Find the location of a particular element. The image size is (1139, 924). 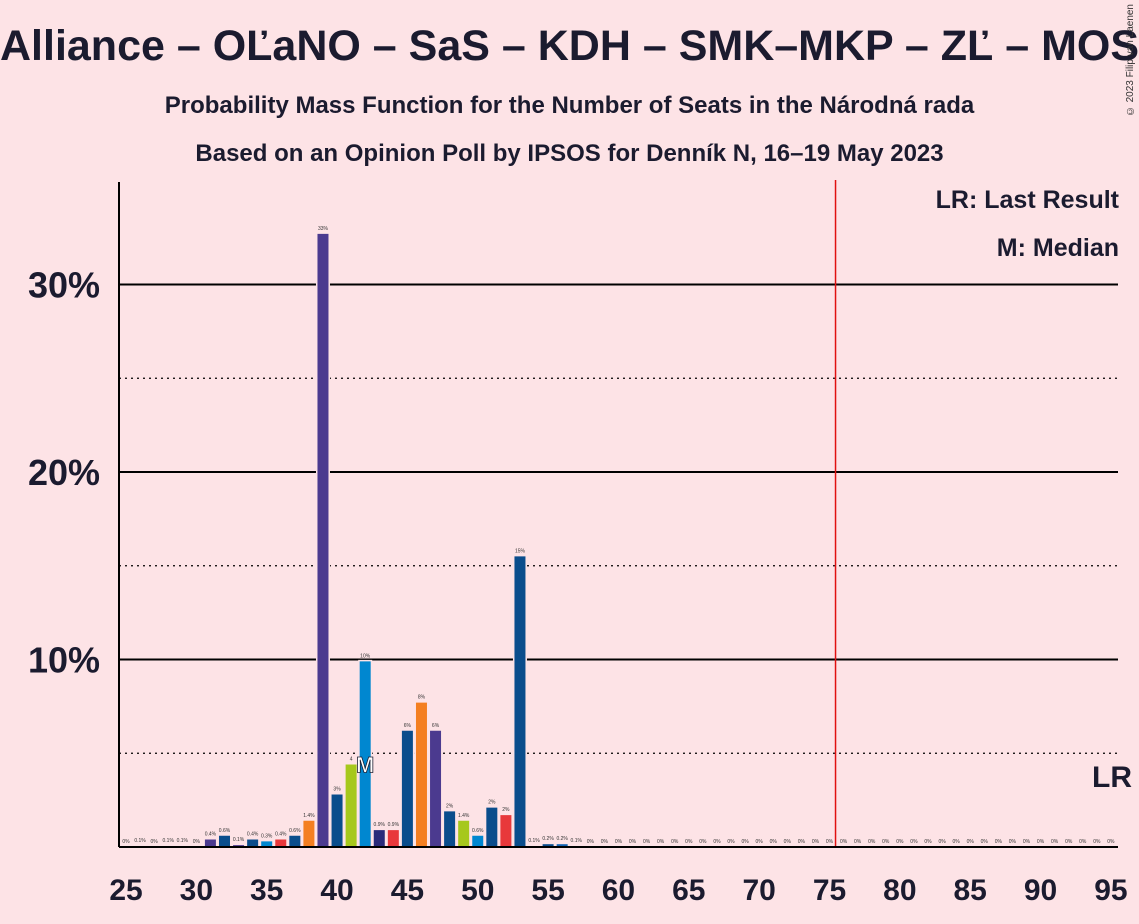

bar-value-label: 15% is located at coordinates (520, 551).